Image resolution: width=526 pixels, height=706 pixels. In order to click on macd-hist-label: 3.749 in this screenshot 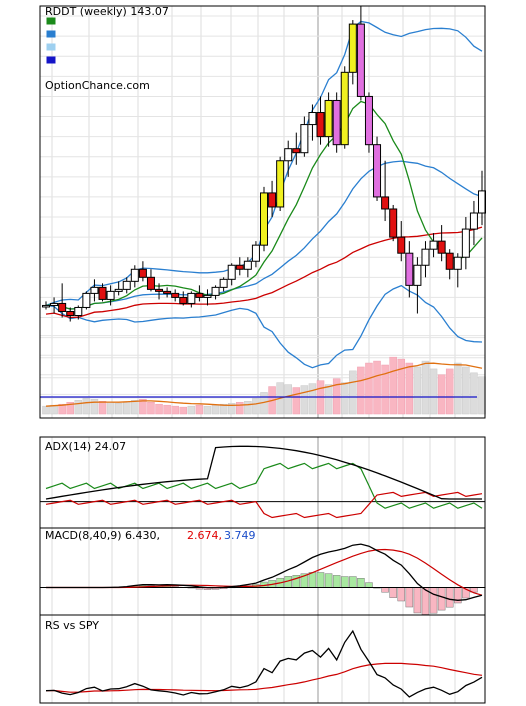, I will do `click(240, 535)`.